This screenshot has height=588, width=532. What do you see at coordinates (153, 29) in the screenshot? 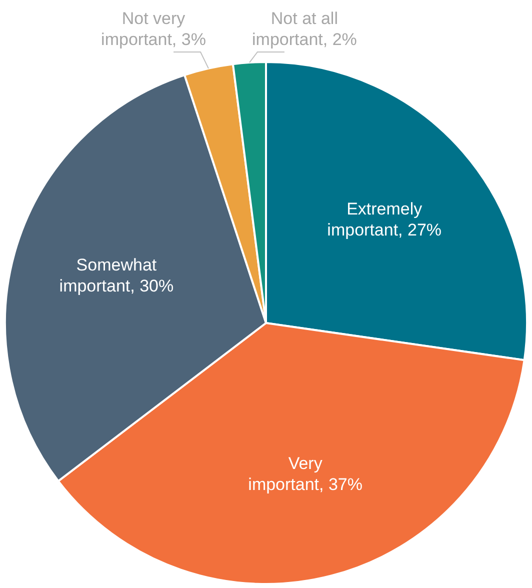
I see `slice-label: Not very important, 3%` at bounding box center [153, 29].